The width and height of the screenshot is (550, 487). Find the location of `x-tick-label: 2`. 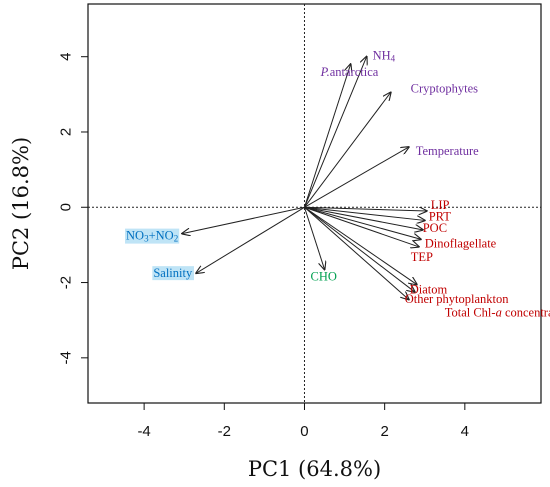

x-tick-label: 2 is located at coordinates (384, 431).